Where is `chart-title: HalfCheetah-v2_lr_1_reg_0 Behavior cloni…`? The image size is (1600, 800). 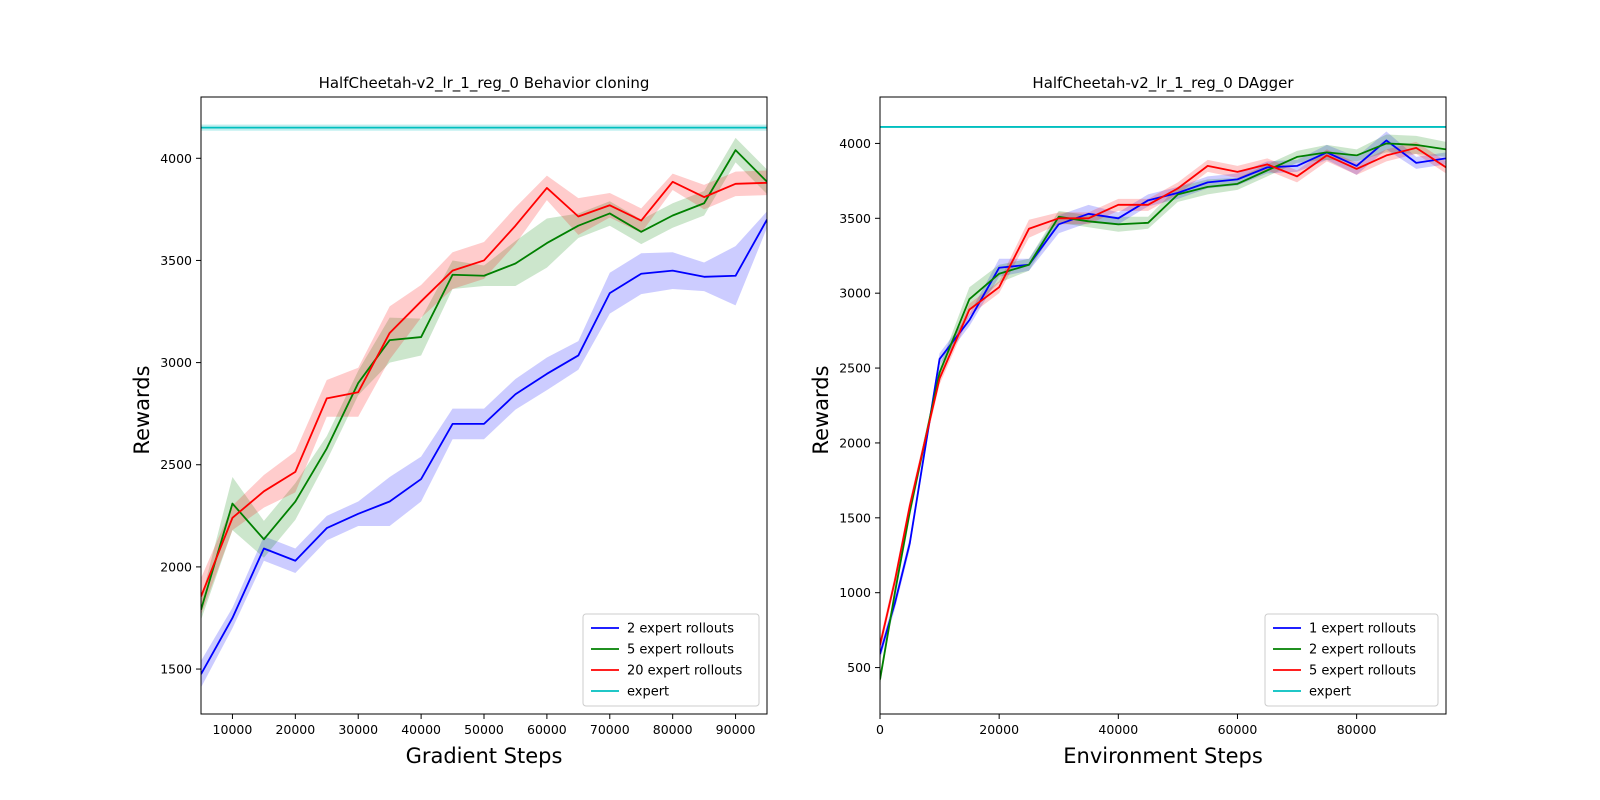
chart-title: HalfCheetah-v2_lr_1_reg_0 Behavior cloni… is located at coordinates (484, 83).